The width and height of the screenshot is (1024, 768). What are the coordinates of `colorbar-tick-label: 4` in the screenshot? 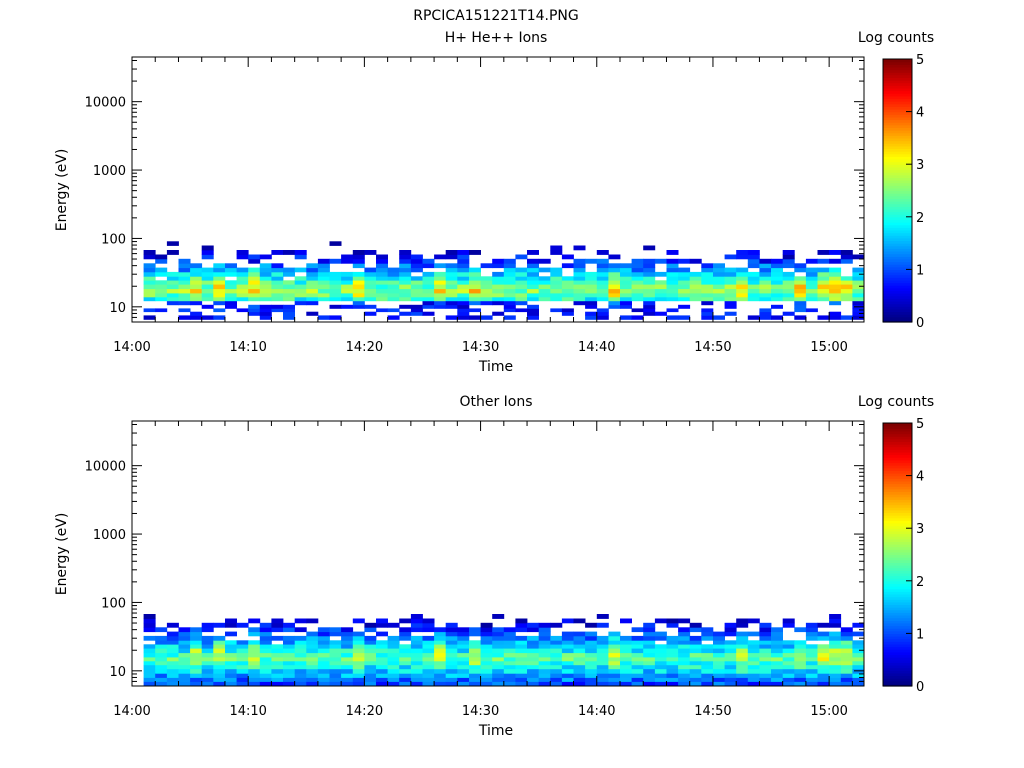 It's located at (920, 477).